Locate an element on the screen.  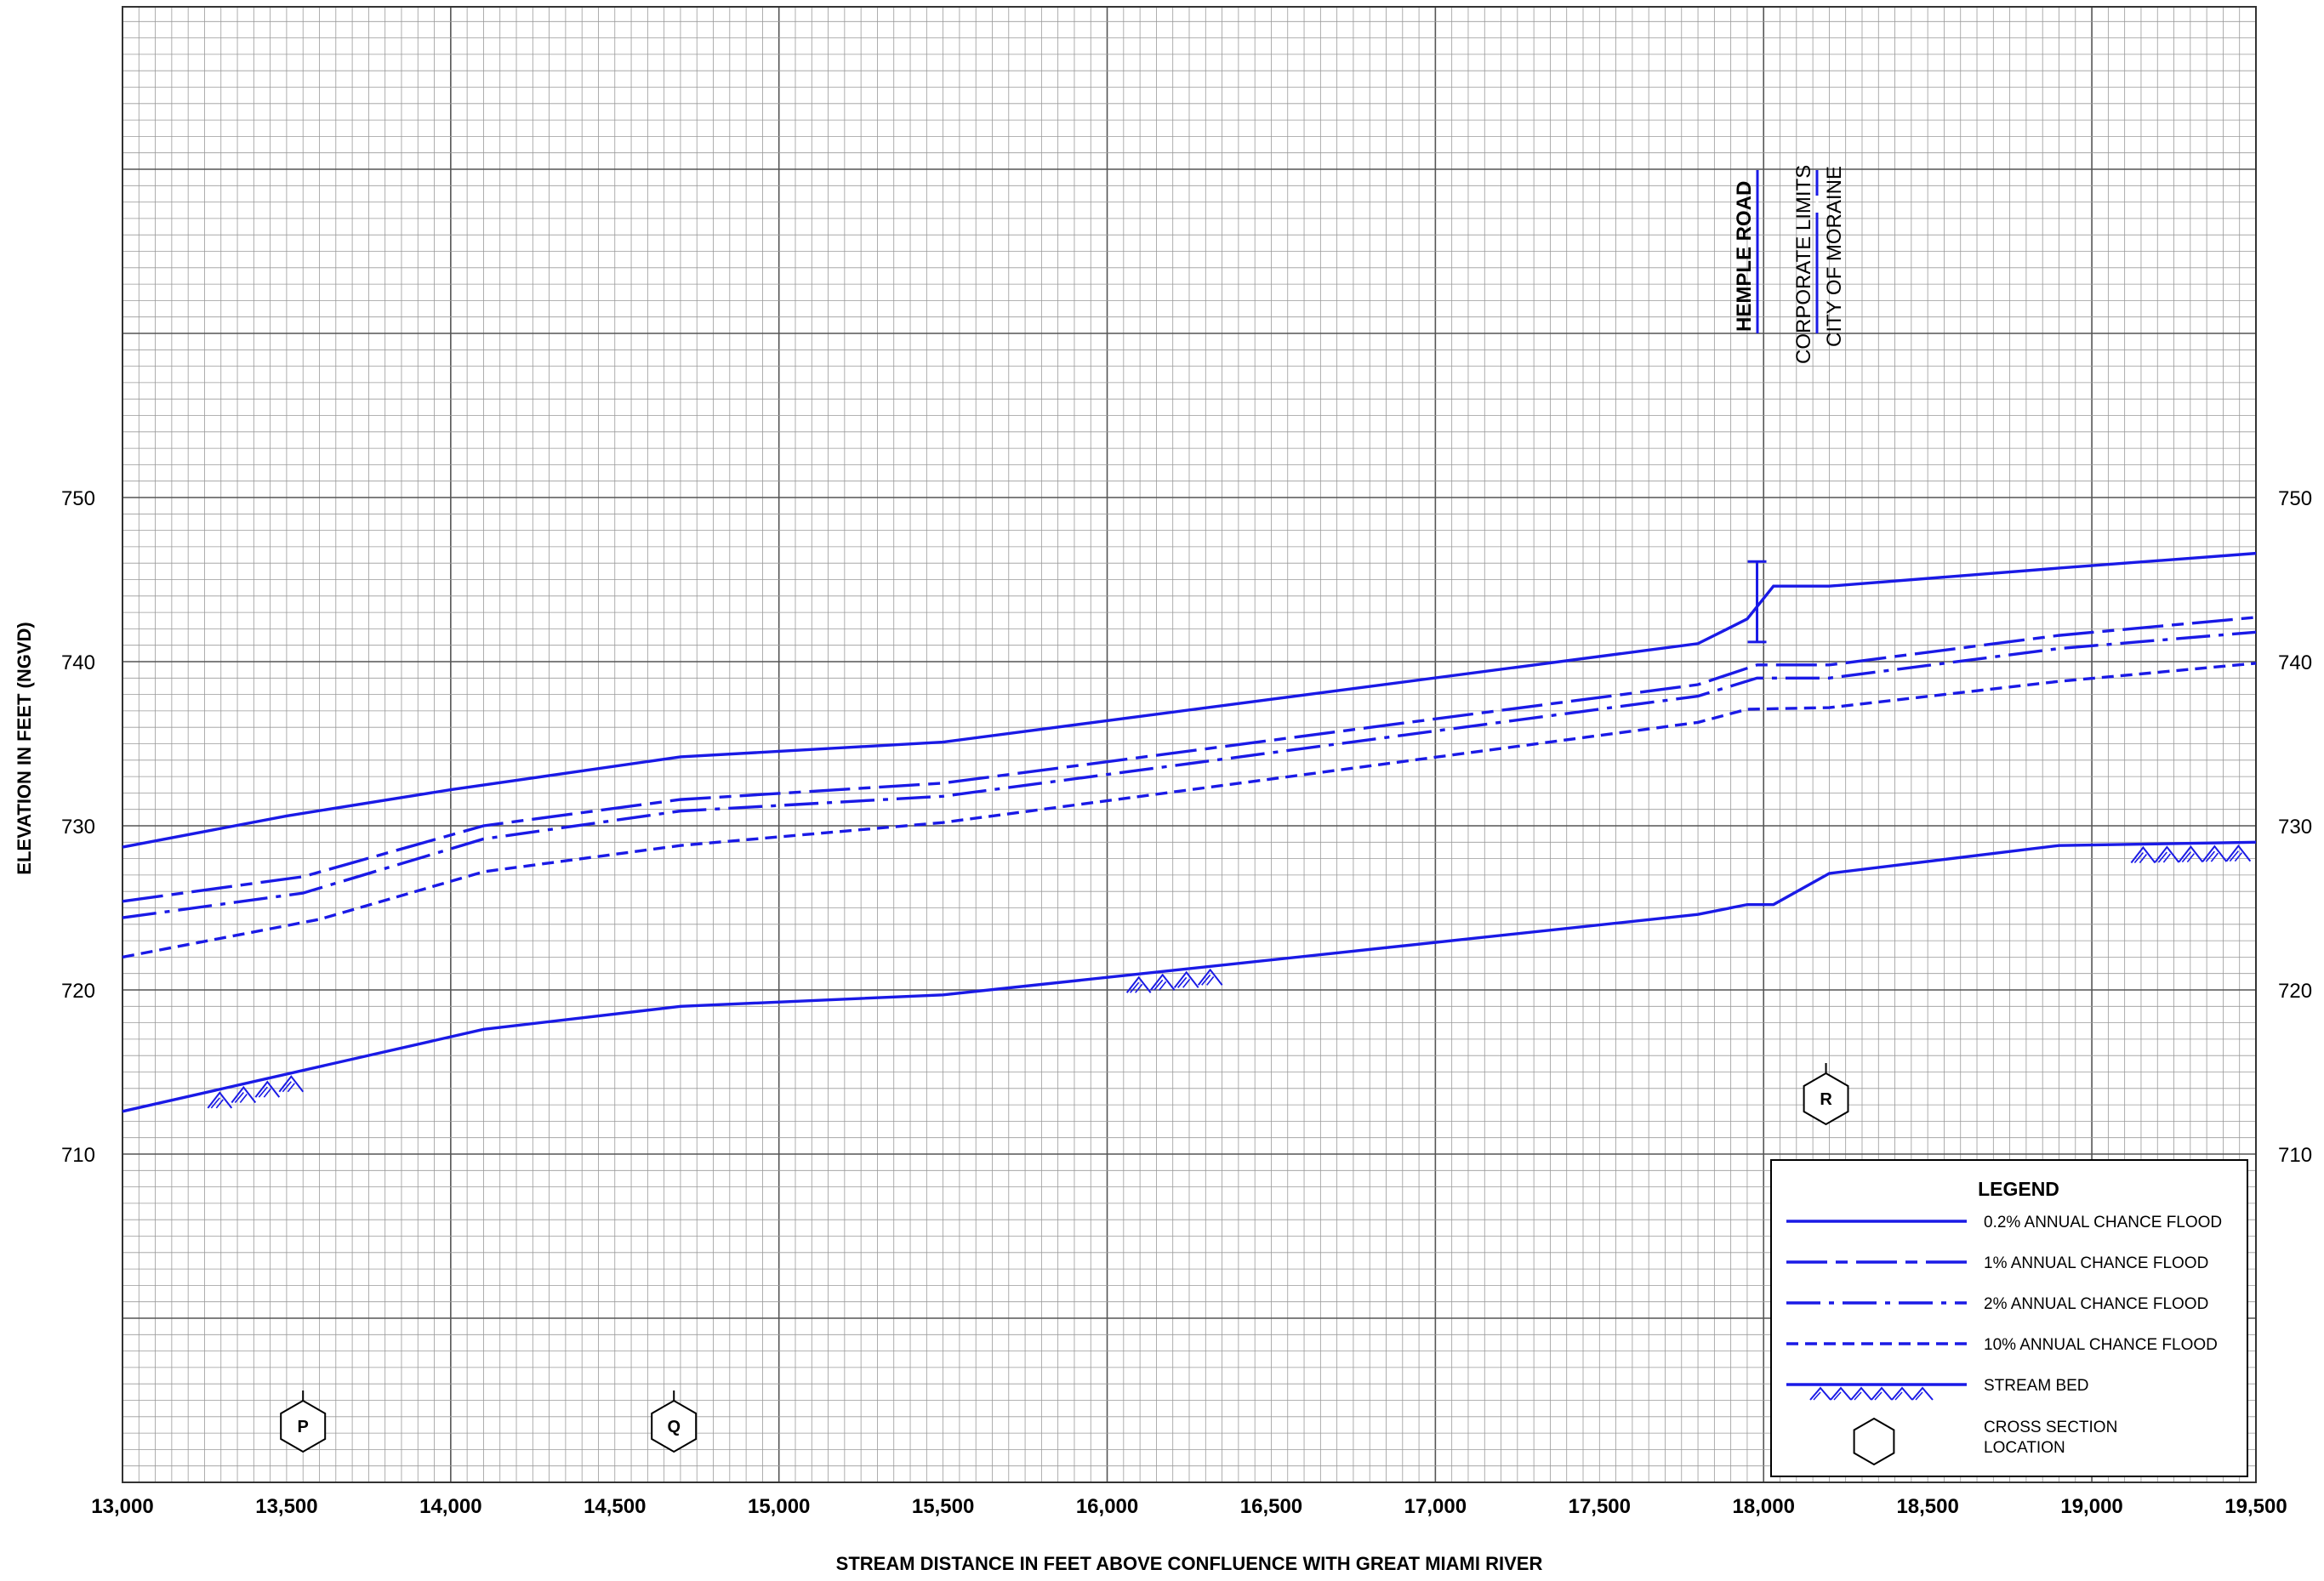
legend-label: STREAM BED is located at coordinates (2037, 1386).